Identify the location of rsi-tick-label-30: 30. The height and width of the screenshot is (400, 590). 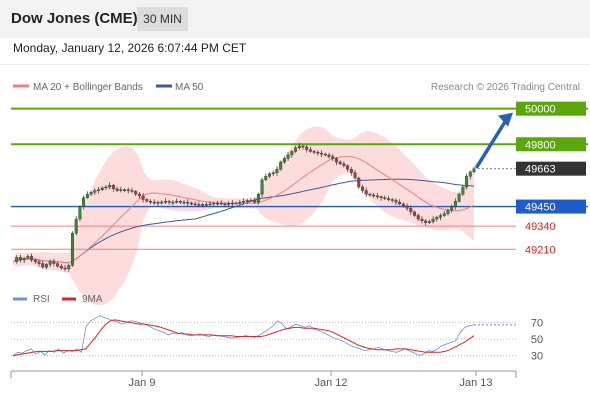
(537, 357).